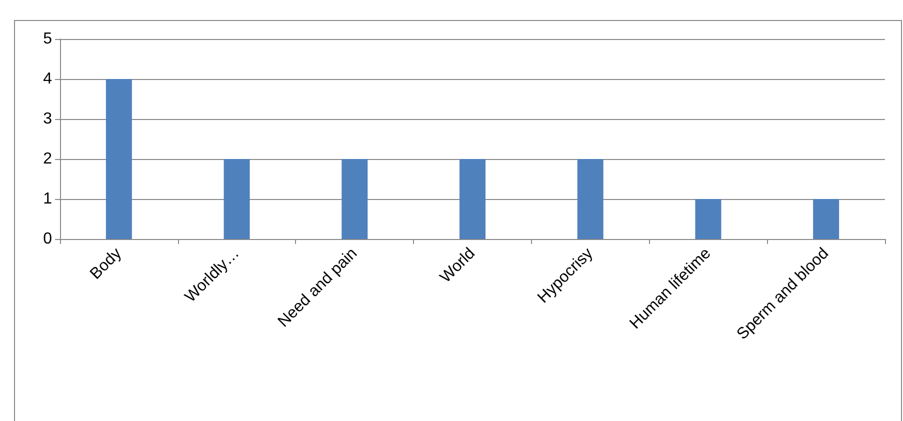 The height and width of the screenshot is (421, 903). What do you see at coordinates (47, 79) in the screenshot?
I see `y-tick-label: 4` at bounding box center [47, 79].